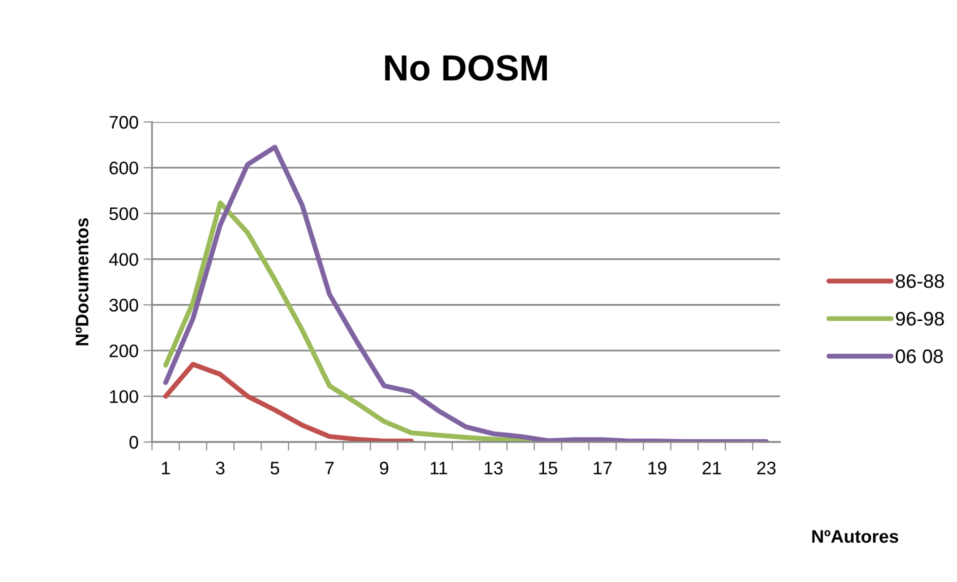  Describe the element at coordinates (133, 442) in the screenshot. I see `y-tick-label: 0` at that location.